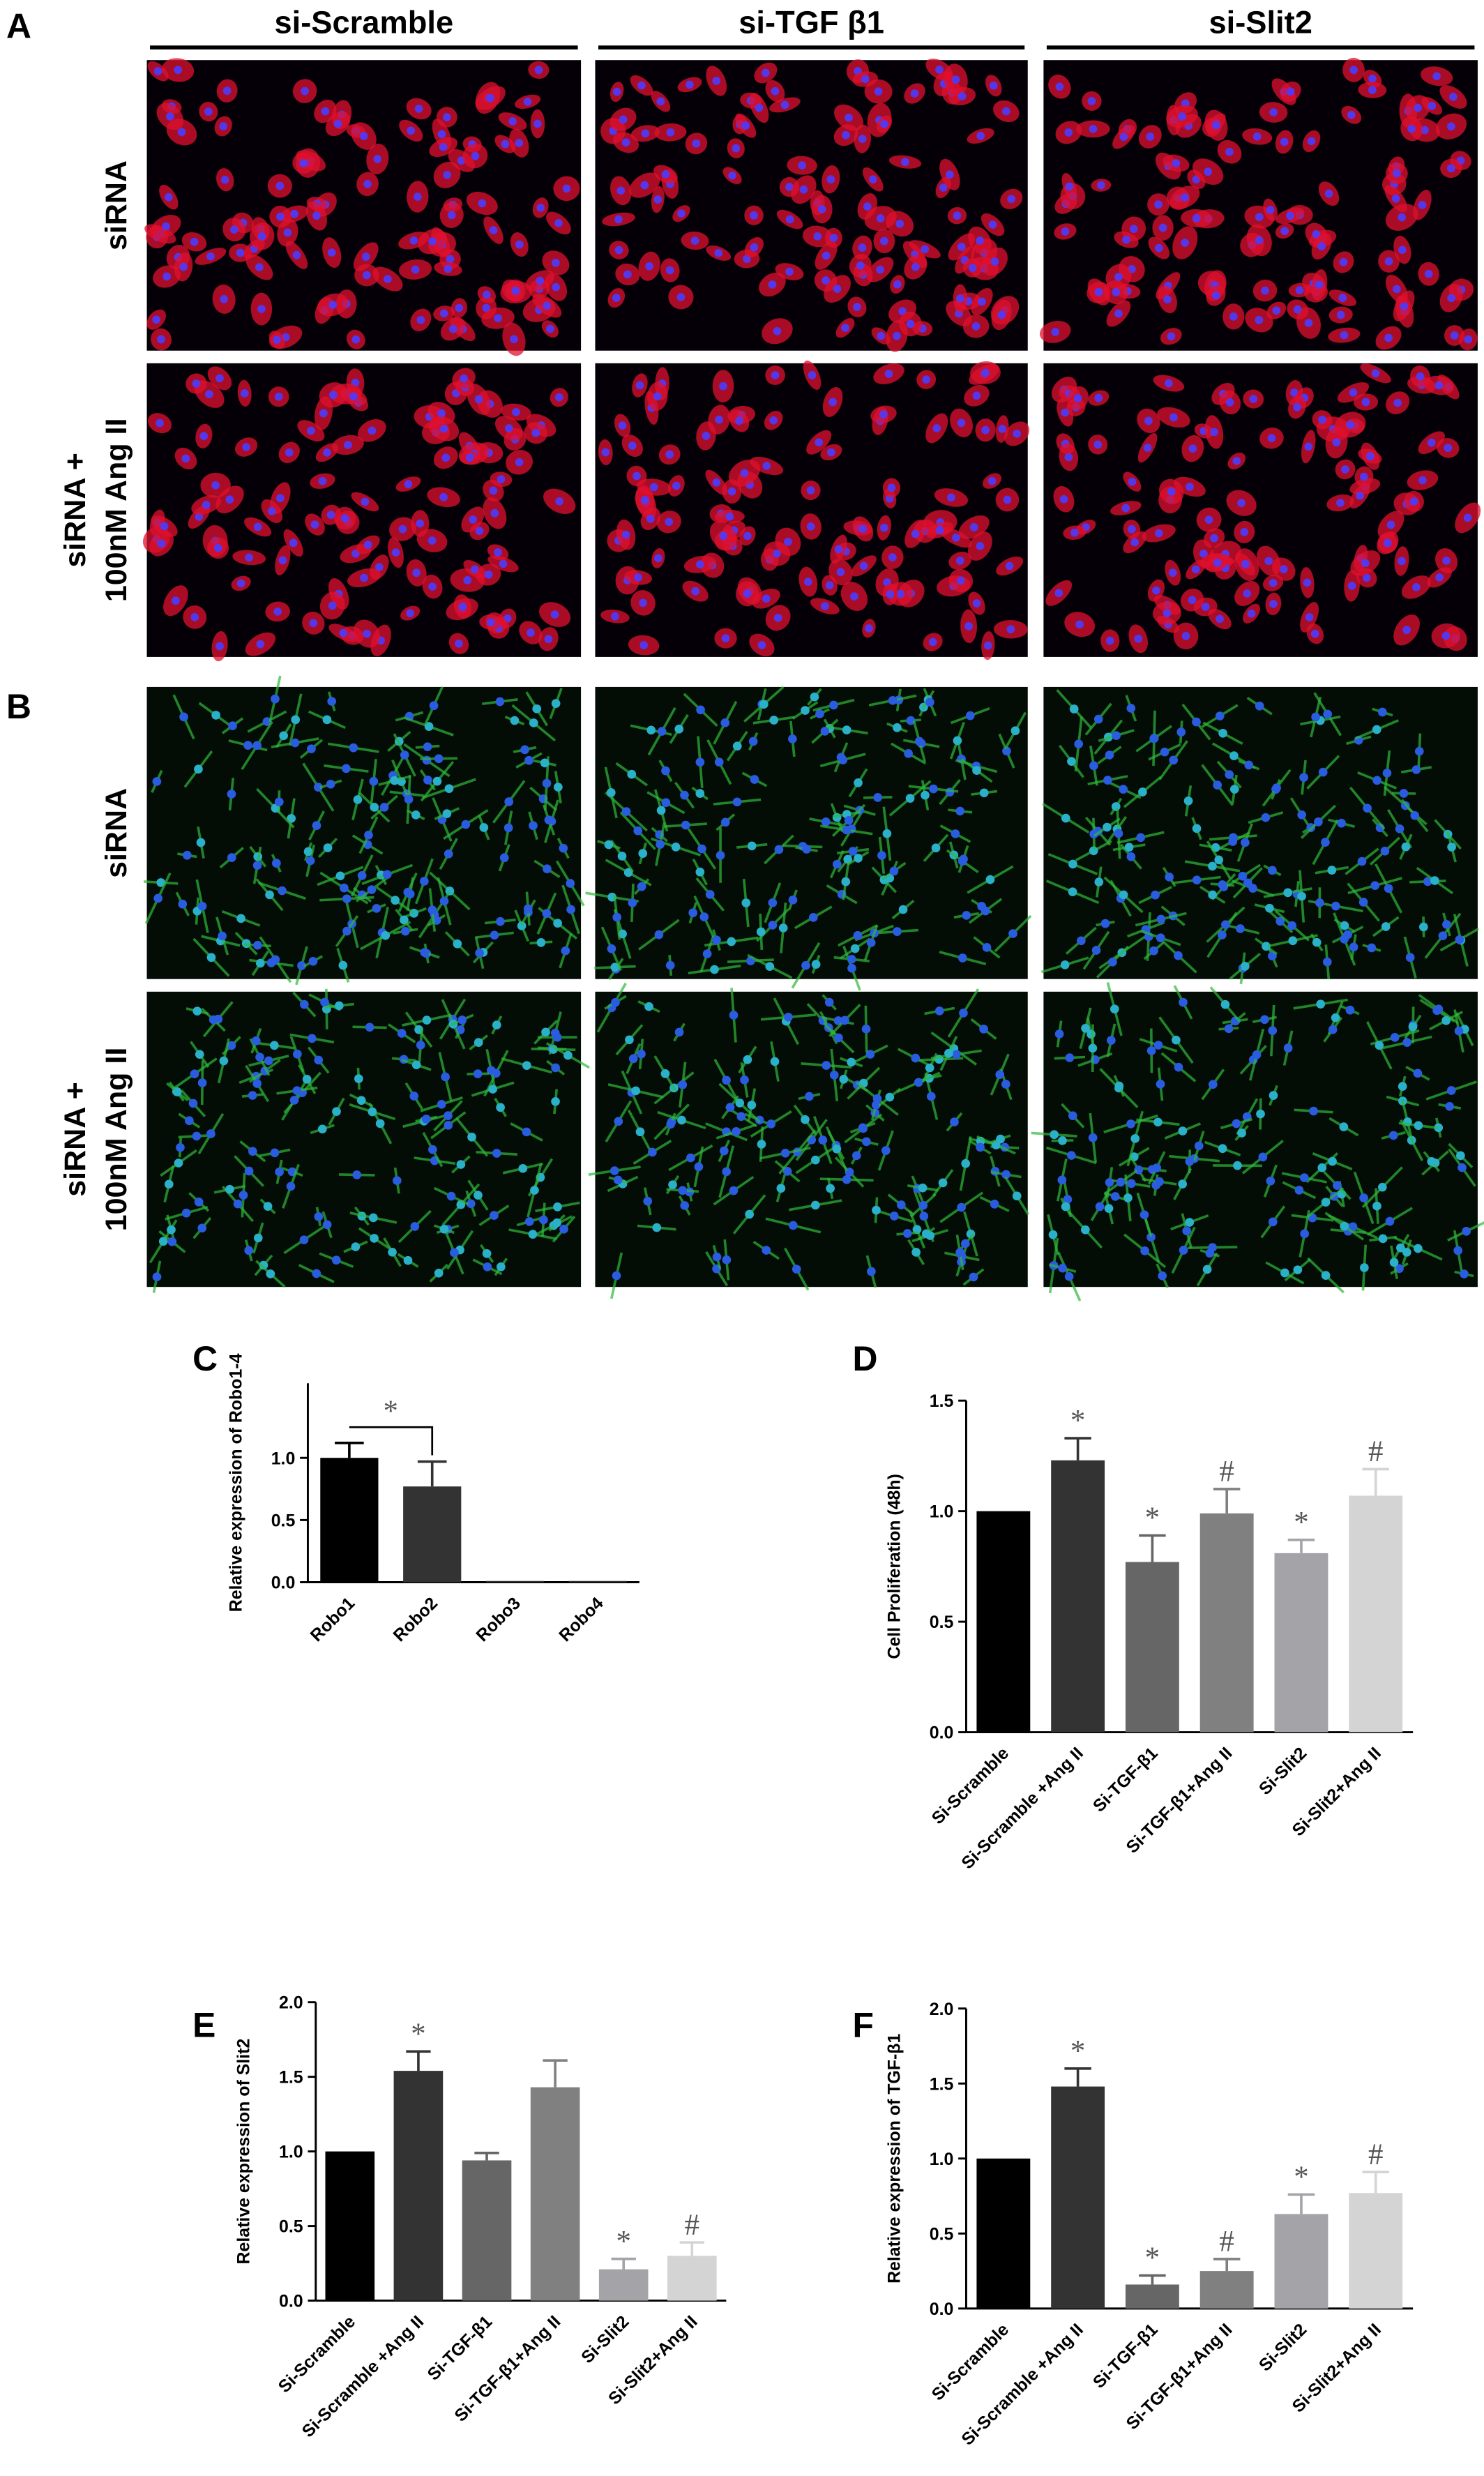 The width and height of the screenshot is (1484, 2476). I want to click on panel-label: E, so click(203, 2024).